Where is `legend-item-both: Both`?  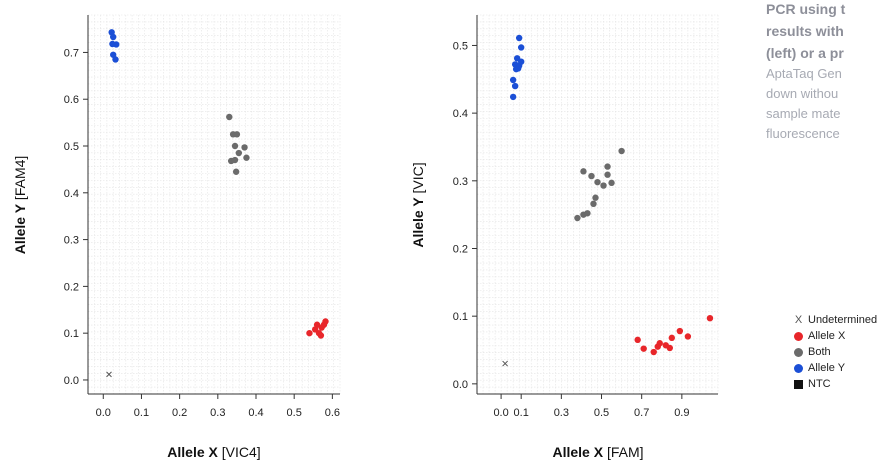
legend-item-both: Both is located at coordinates (835, 352).